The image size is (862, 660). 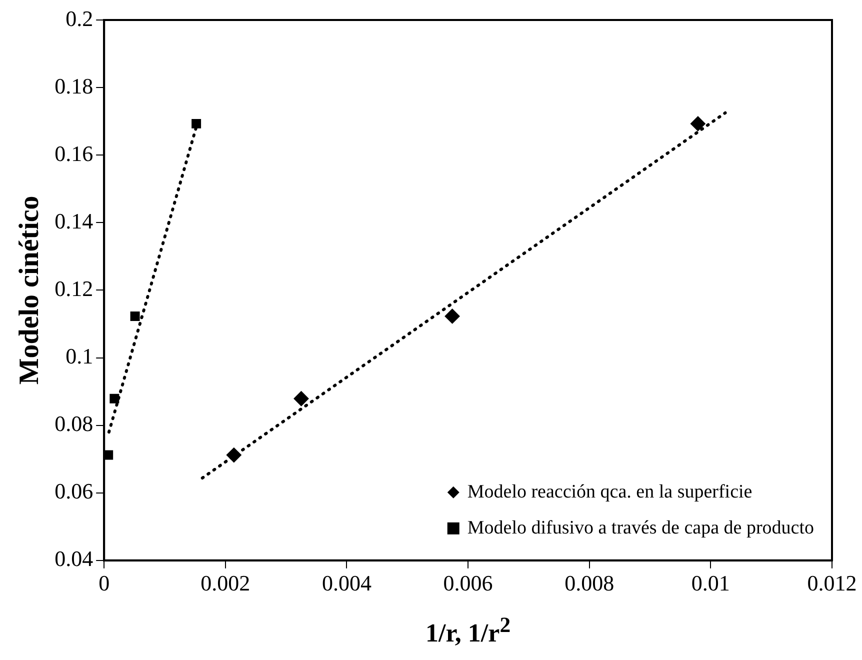 What do you see at coordinates (609, 491) in the screenshot?
I see `legend-label: Modelo reacción qca. en la superficie` at bounding box center [609, 491].